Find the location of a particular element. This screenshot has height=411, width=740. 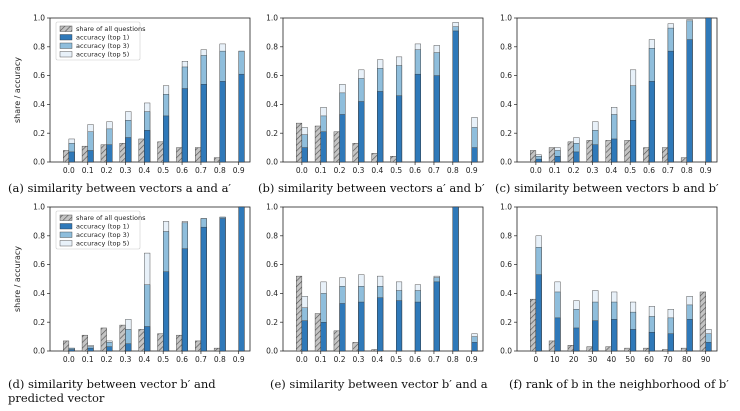

caption-a: (a) similarity between vectors a and a′ is located at coordinates (120, 188).